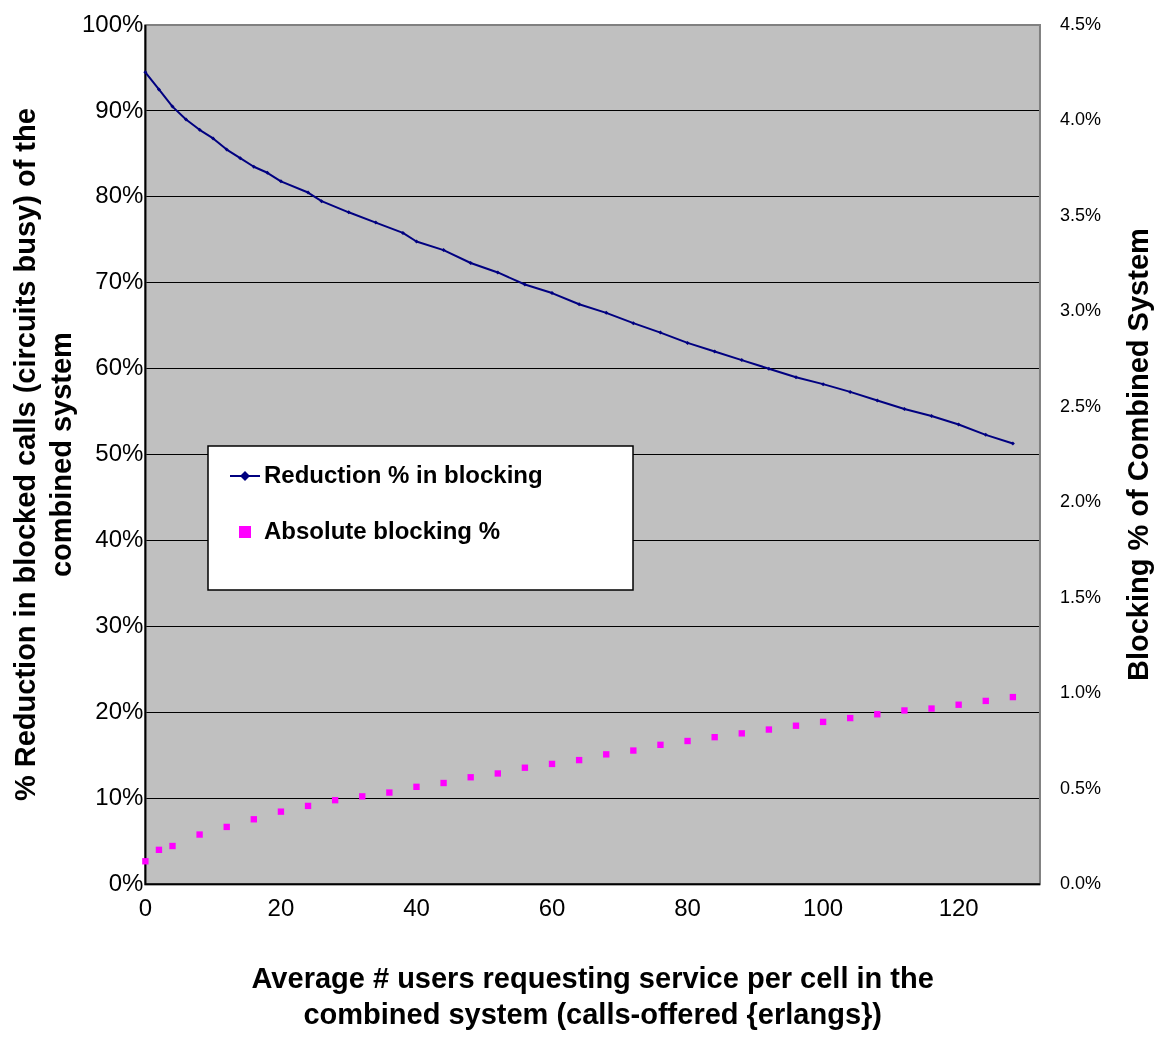 The width and height of the screenshot is (1163, 1037). I want to click on y-tick-label: 50%, so click(119, 453).